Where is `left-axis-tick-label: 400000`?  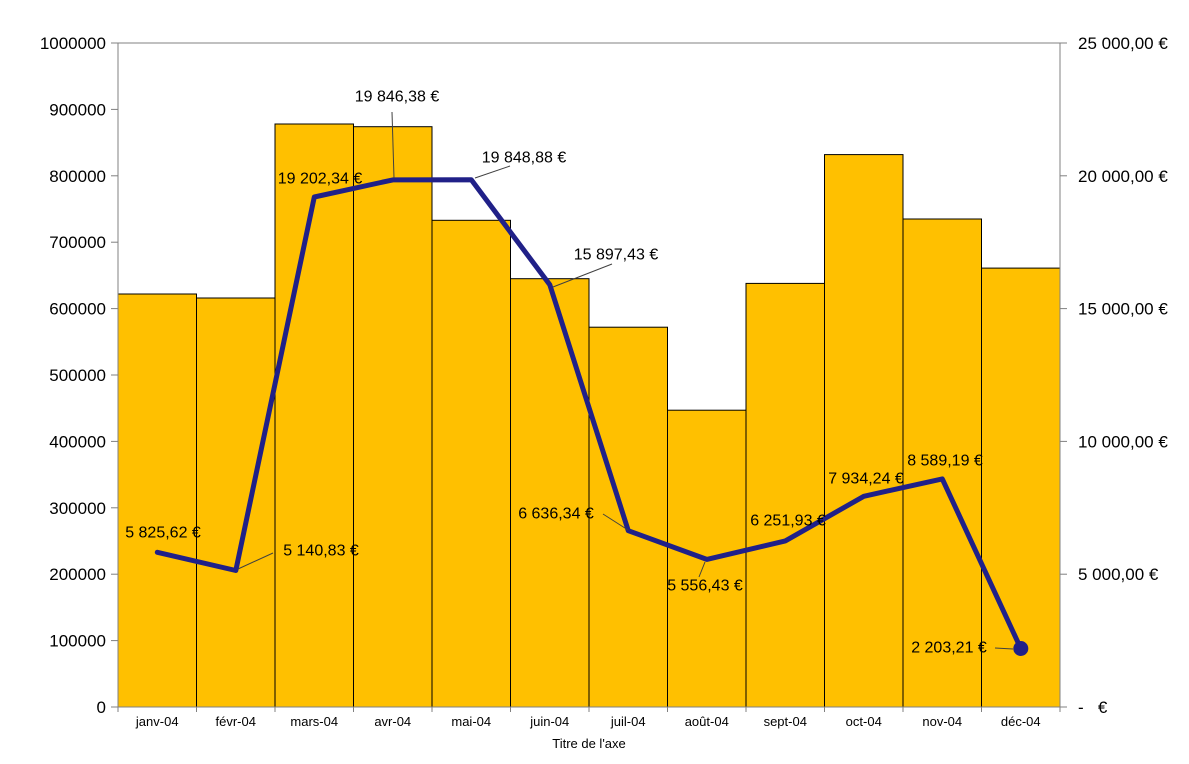 left-axis-tick-label: 400000 is located at coordinates (77, 441).